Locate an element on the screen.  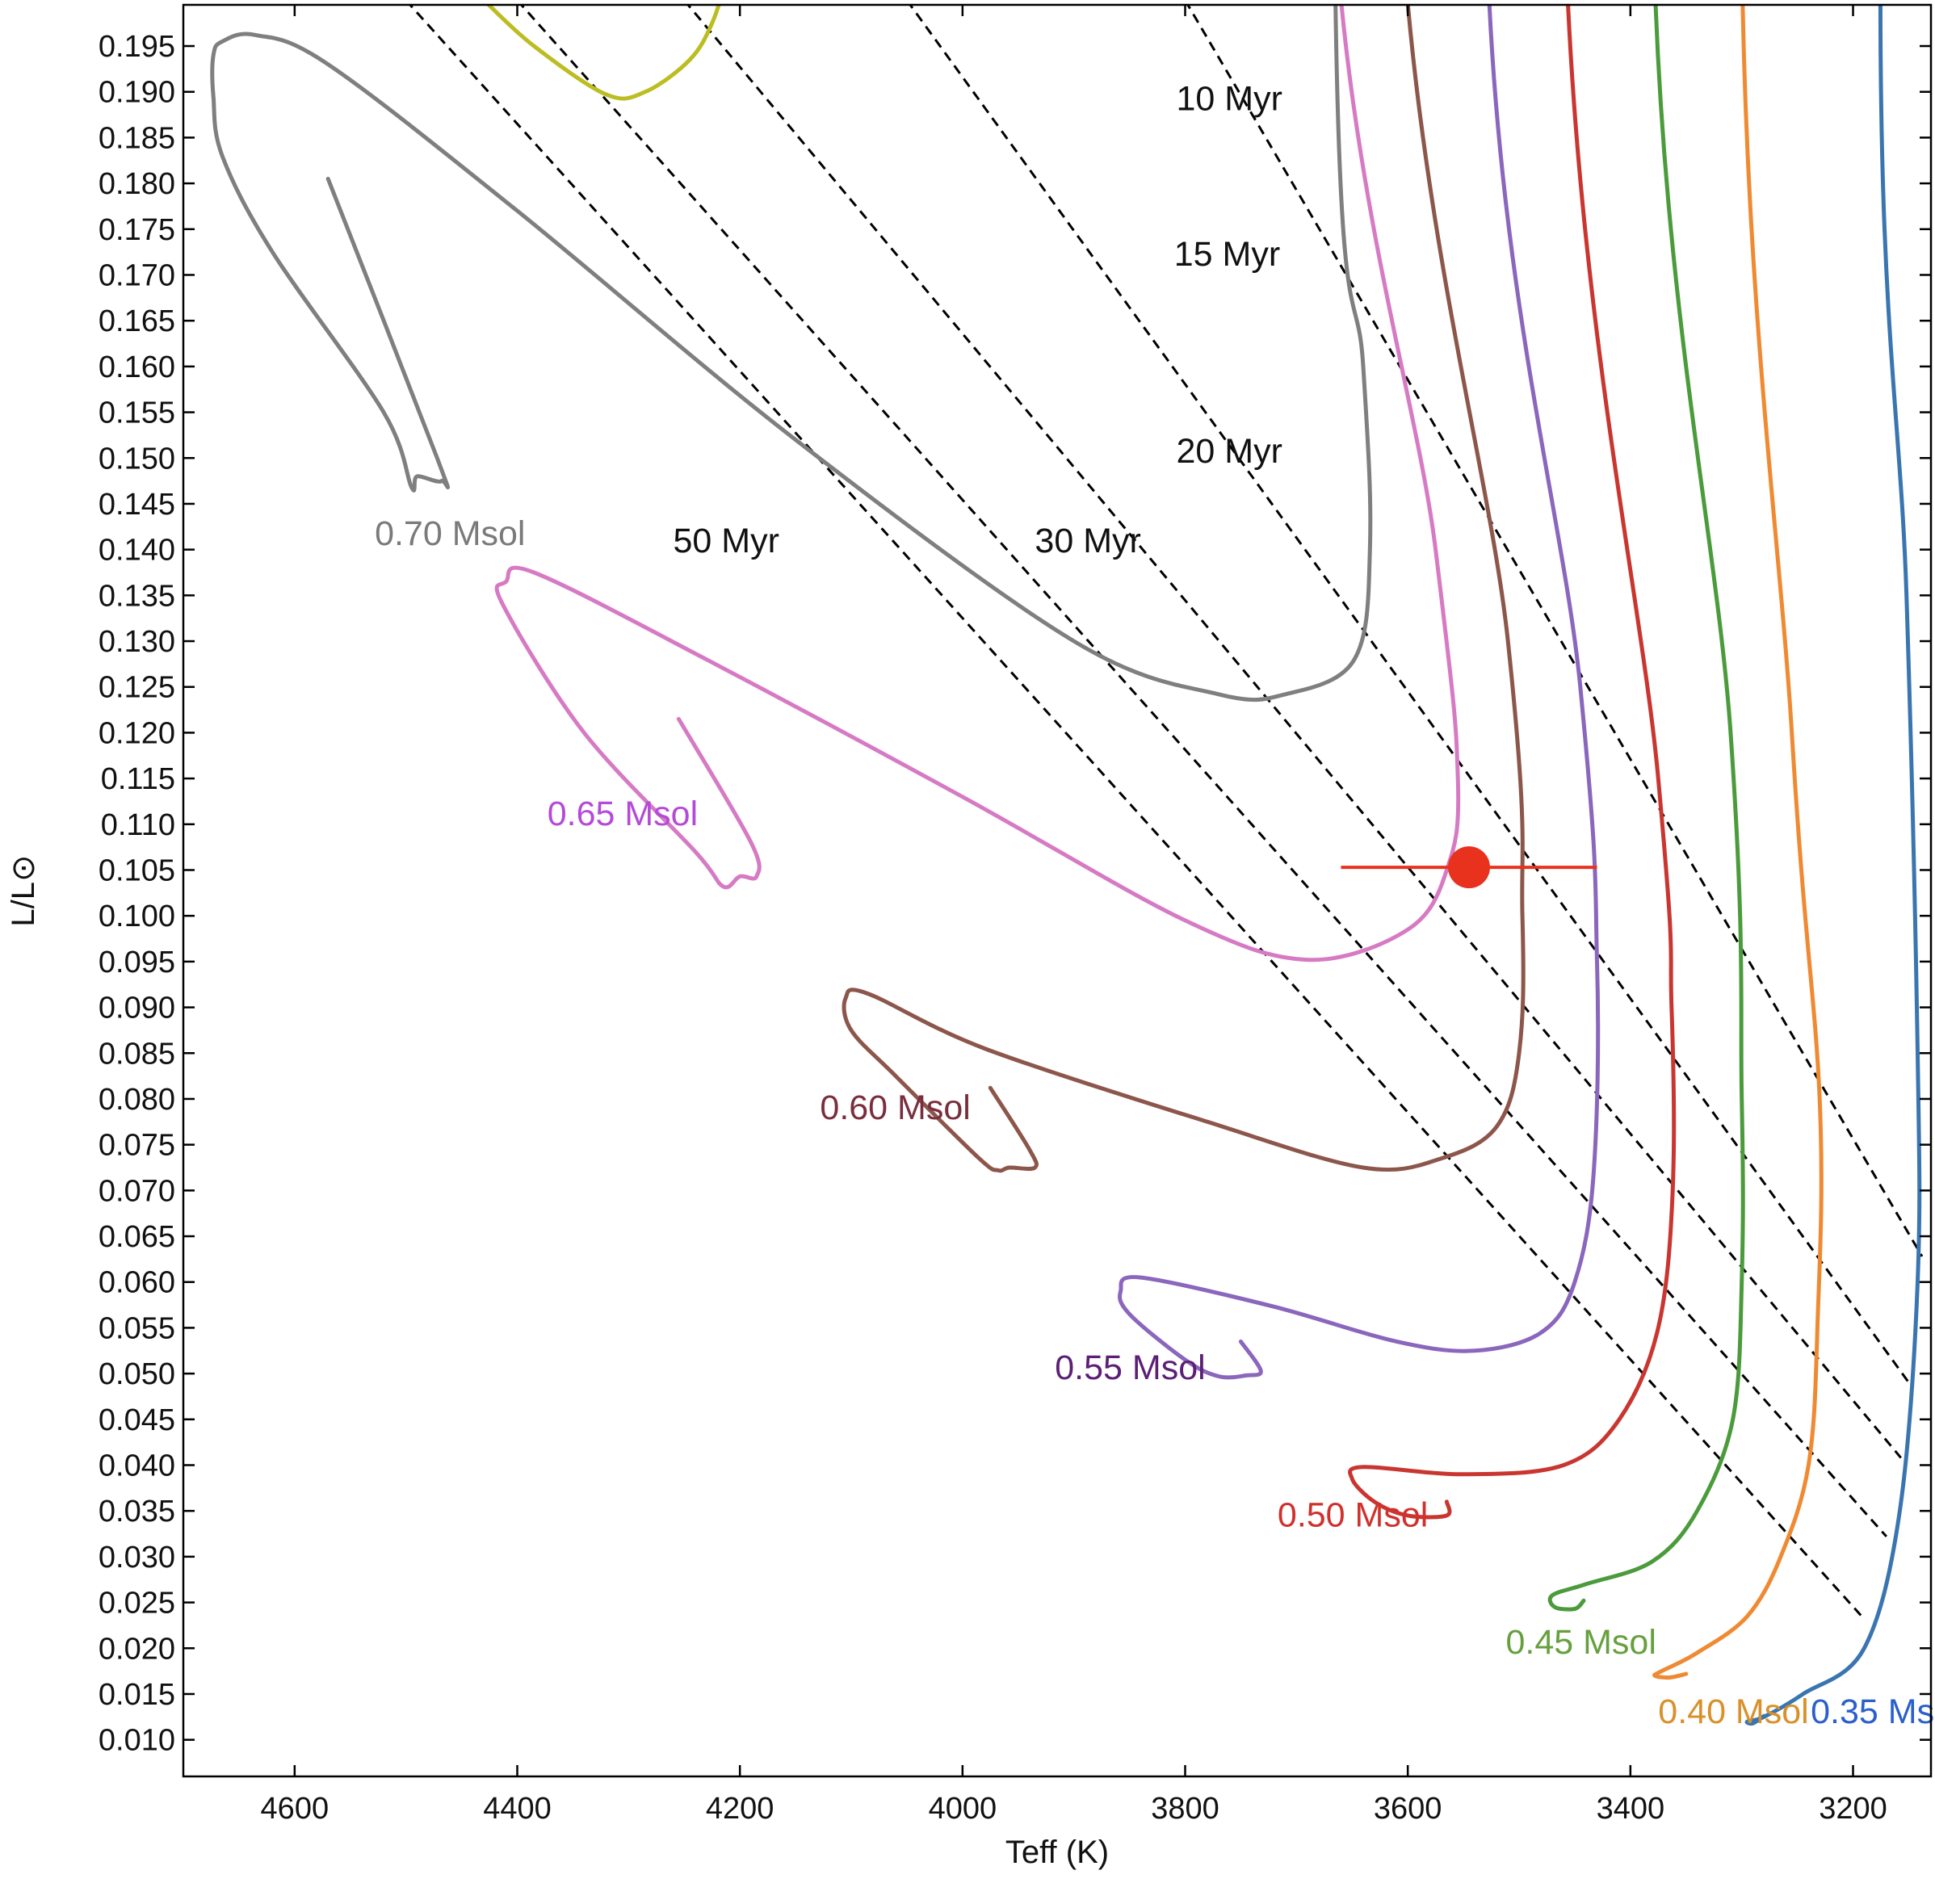
isochrone-label: 30 Myr is located at coordinates (1087, 541).